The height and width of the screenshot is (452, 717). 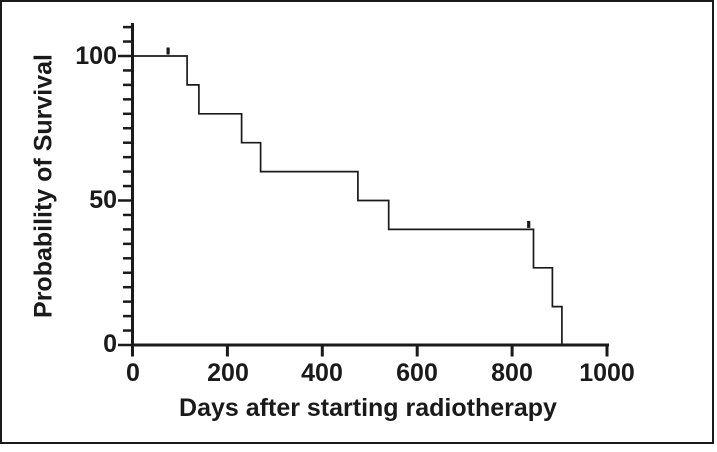 I want to click on x-tick-label-800: 800, so click(x=512, y=373).